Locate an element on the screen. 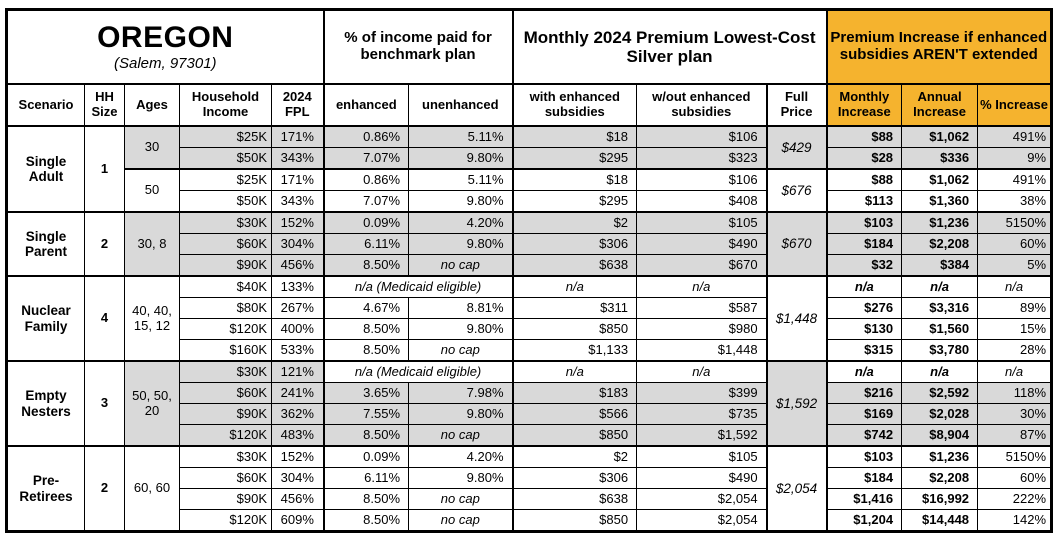  cell-fpl: 483% is located at coordinates (297, 435).